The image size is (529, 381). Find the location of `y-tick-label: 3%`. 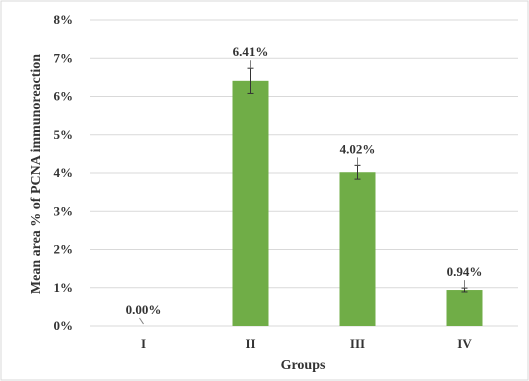

y-tick-label: 3% is located at coordinates (64, 210).